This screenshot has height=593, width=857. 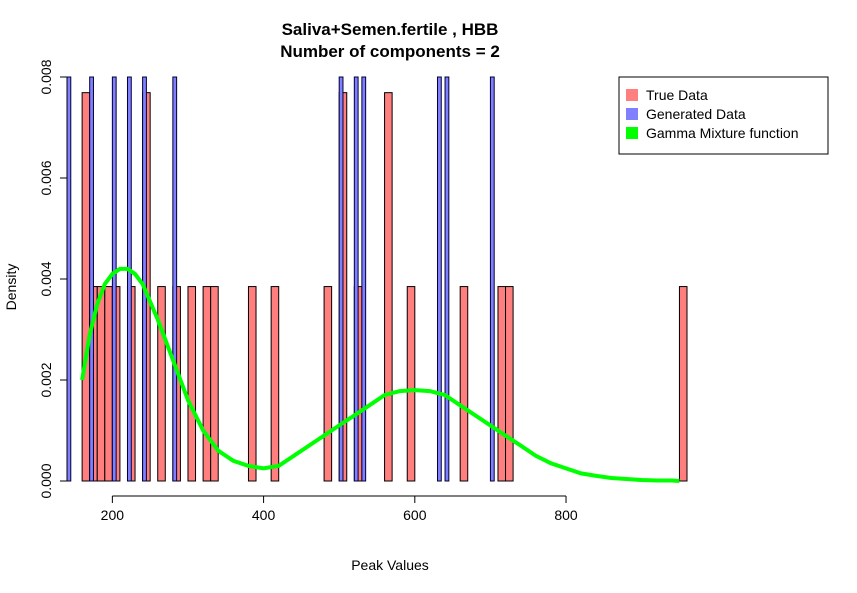 I want to click on legend-swatch-true-data, so click(x=632, y=95).